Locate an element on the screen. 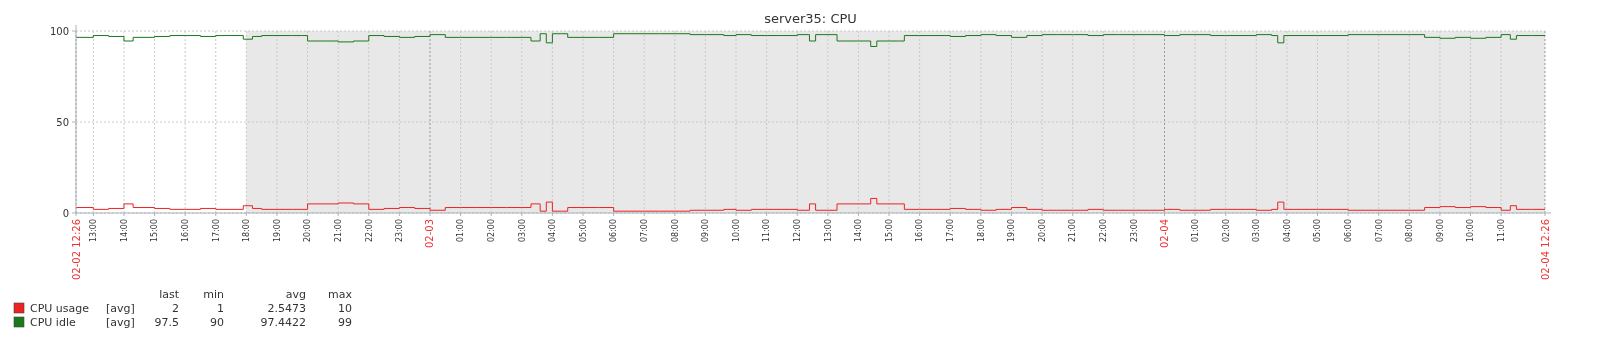 This screenshot has width=1600, height=337. x-tick-label: 02-02 12:26 is located at coordinates (76, 250).